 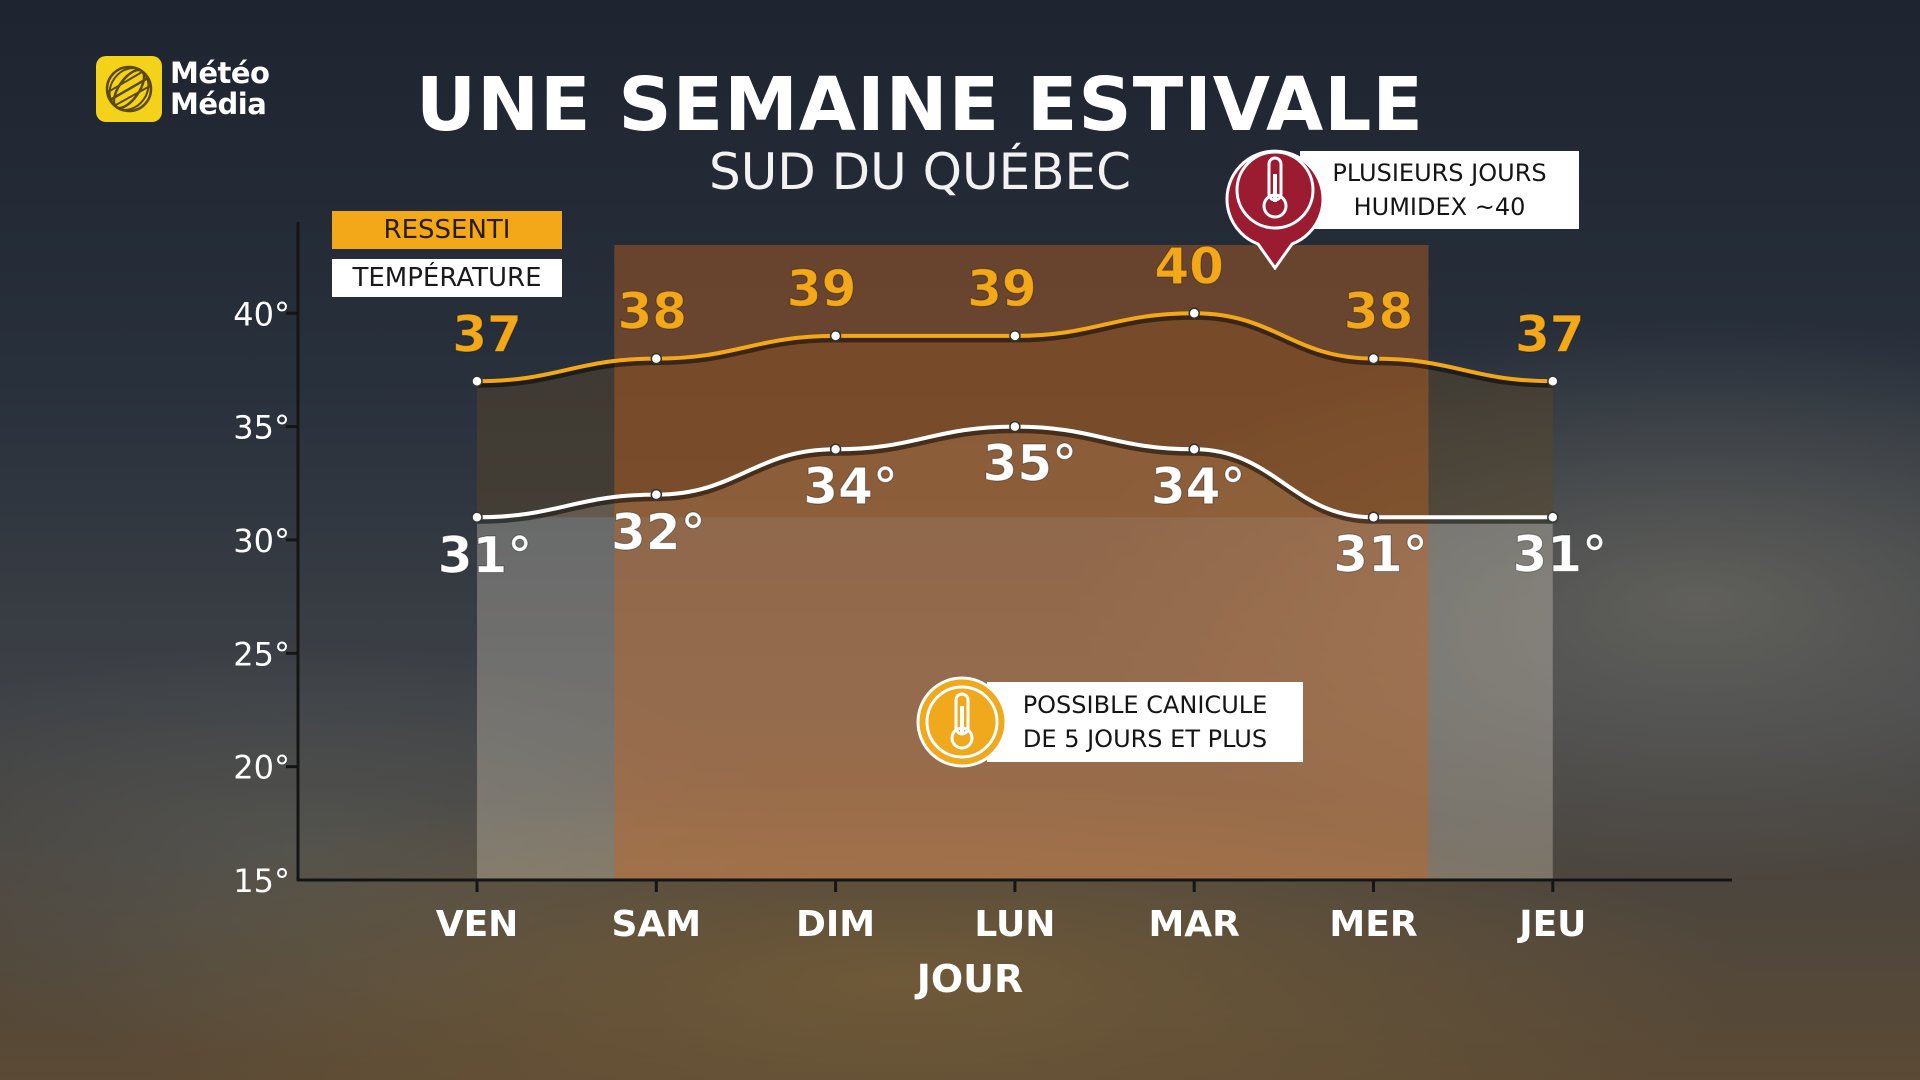 I want to click on brand-logo: Météo Média, so click(x=183, y=89).